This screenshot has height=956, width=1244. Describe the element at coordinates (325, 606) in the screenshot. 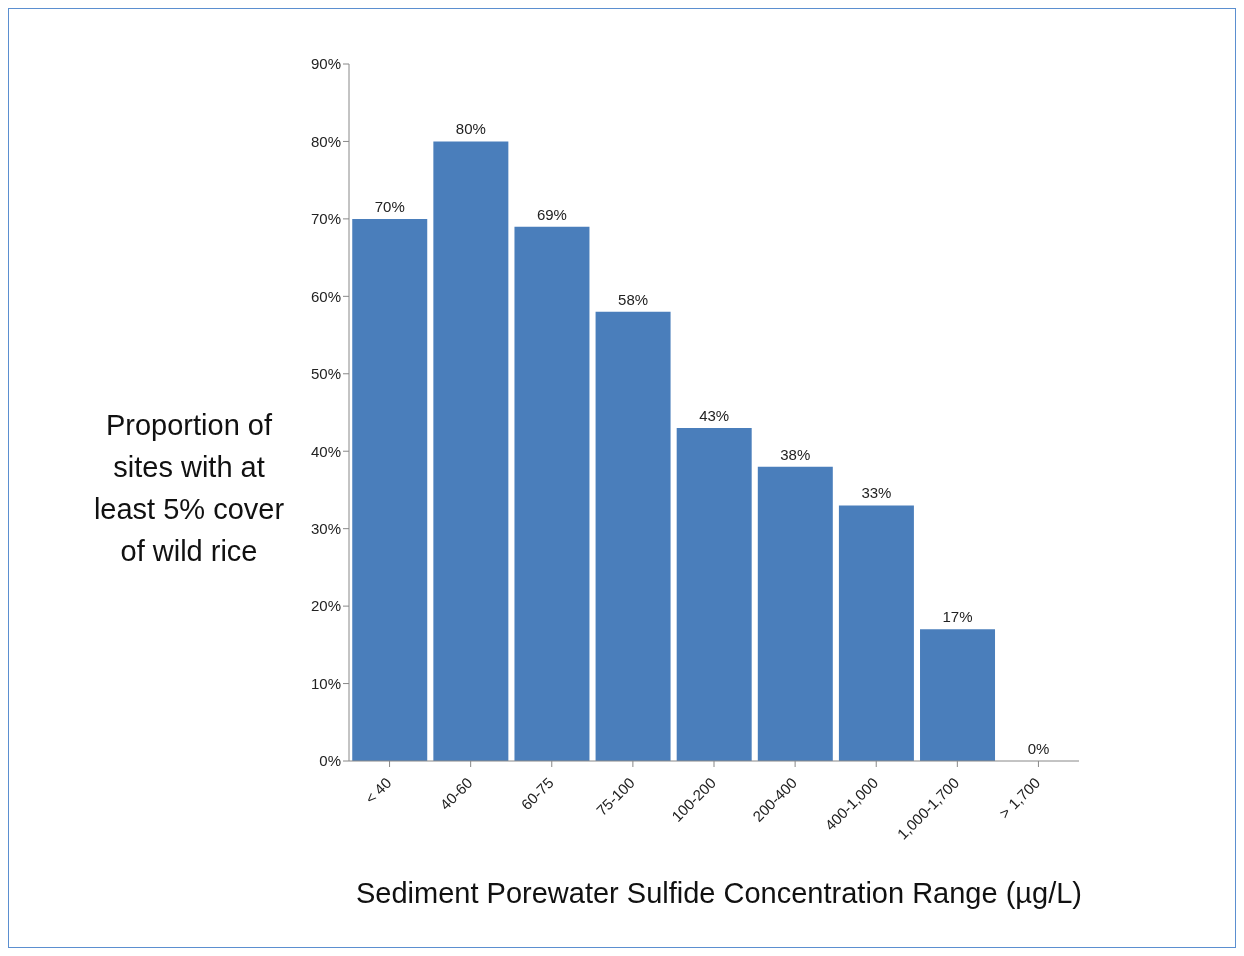

I see `y-tick-label: 20%` at that location.